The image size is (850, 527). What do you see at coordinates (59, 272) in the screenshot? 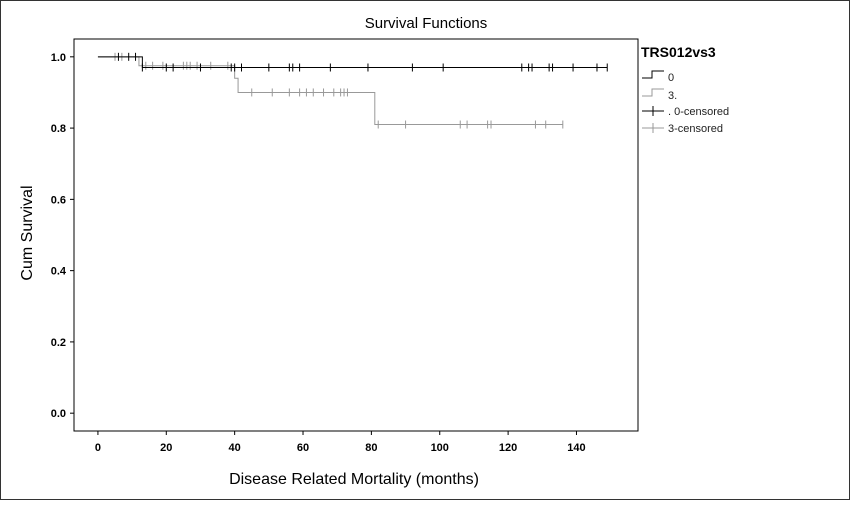
I see `y-tick-label: 0.4` at bounding box center [59, 272].